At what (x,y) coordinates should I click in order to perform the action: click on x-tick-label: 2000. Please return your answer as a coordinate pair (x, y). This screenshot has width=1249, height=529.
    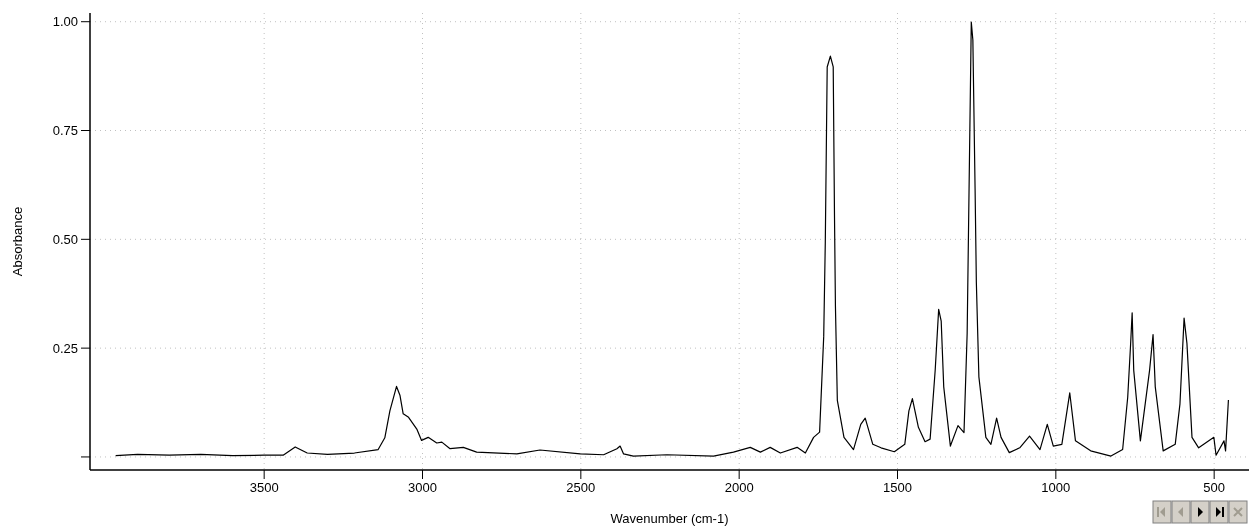
    Looking at the image, I should click on (739, 487).